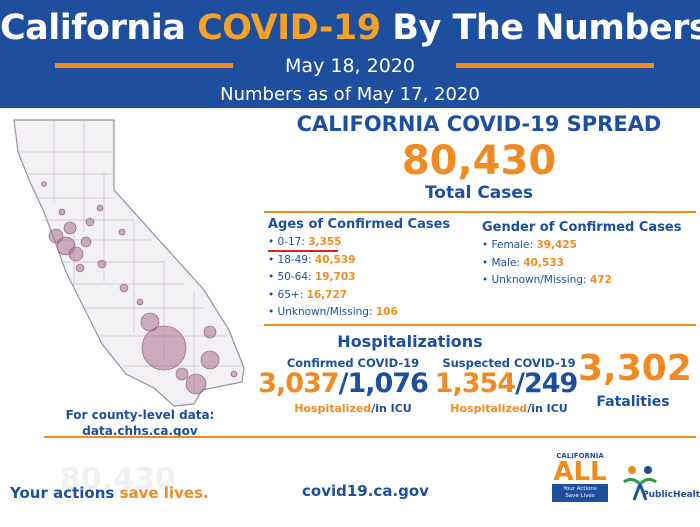 Image resolution: width=700 pixels, height=527 pixels. I want to click on data-as-of: Numbers as of May 17, 2020, so click(350, 94).